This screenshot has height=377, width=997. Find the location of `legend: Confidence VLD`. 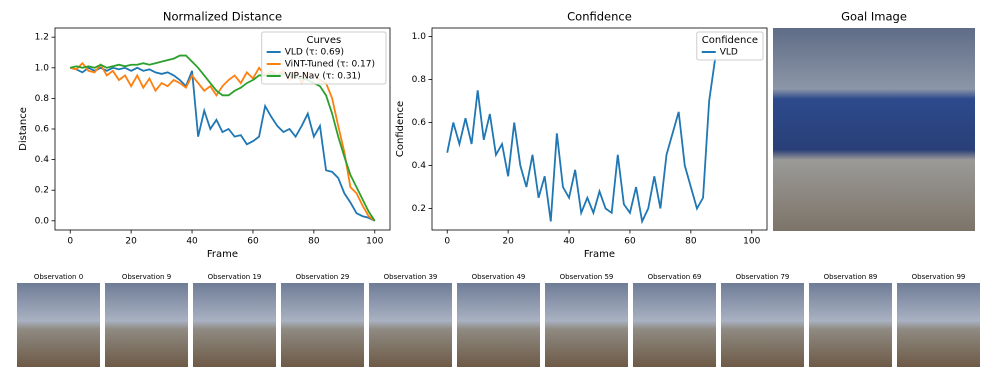

legend: Confidence VLD is located at coordinates (730, 46).